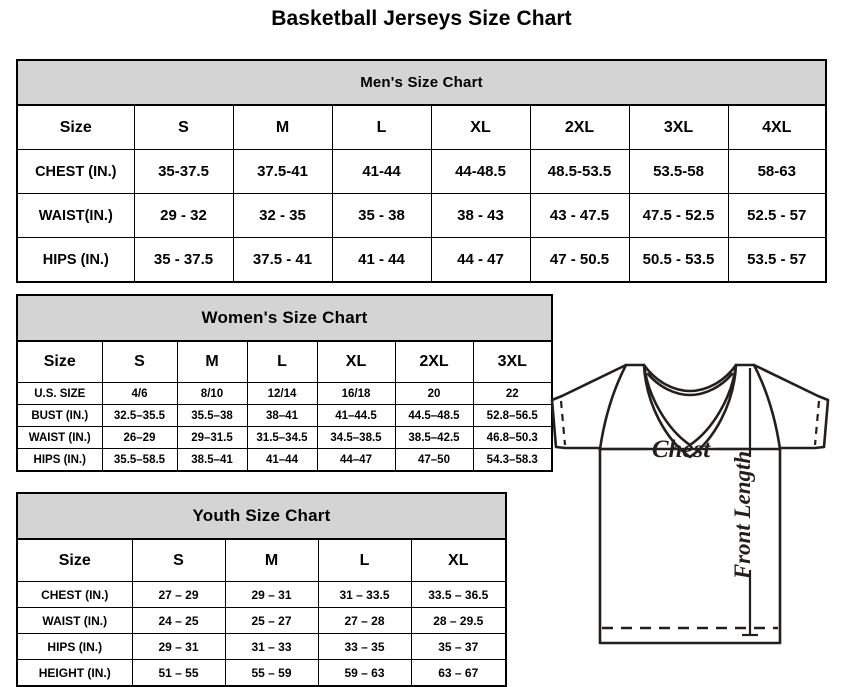  What do you see at coordinates (212, 437) in the screenshot?
I see `womens-waist-m: 29–31.5` at bounding box center [212, 437].